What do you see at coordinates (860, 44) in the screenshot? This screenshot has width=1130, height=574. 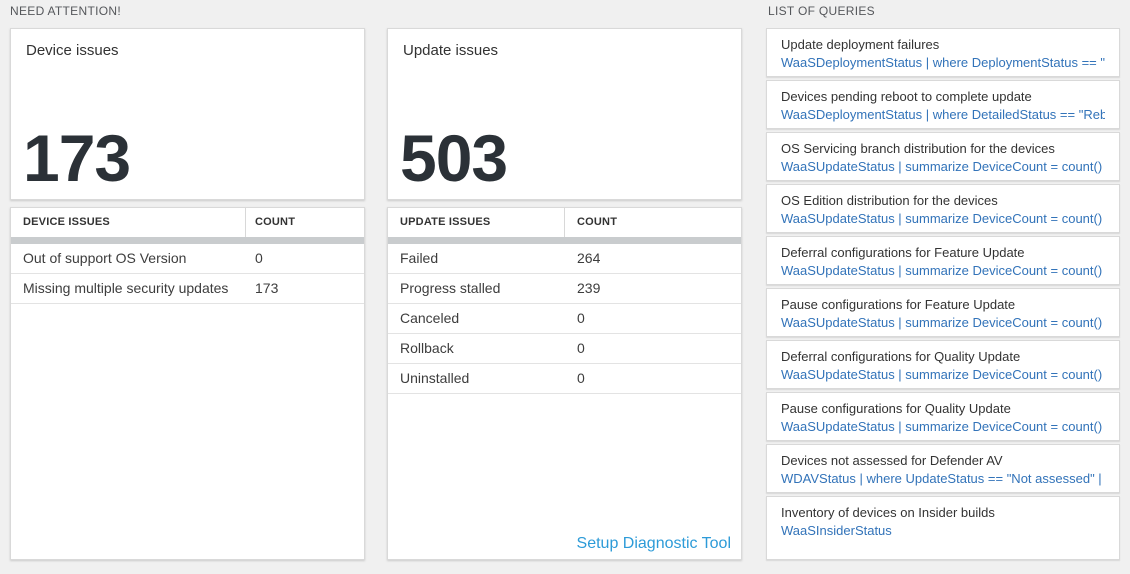 I see `query-title: Update deployment failures` at bounding box center [860, 44].